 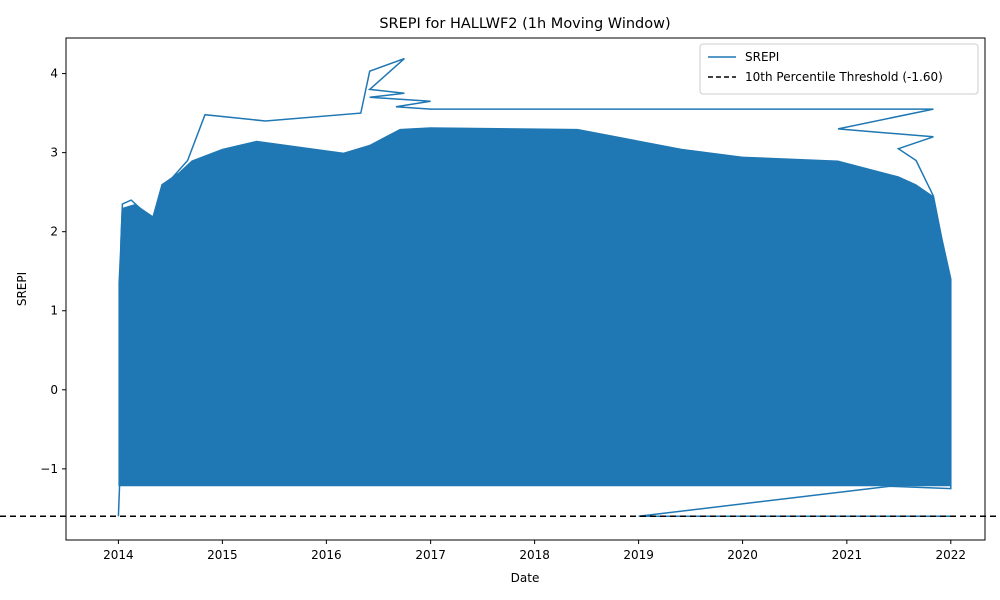 What do you see at coordinates (762, 57) in the screenshot?
I see `legend-label-srepi: SREPI` at bounding box center [762, 57].